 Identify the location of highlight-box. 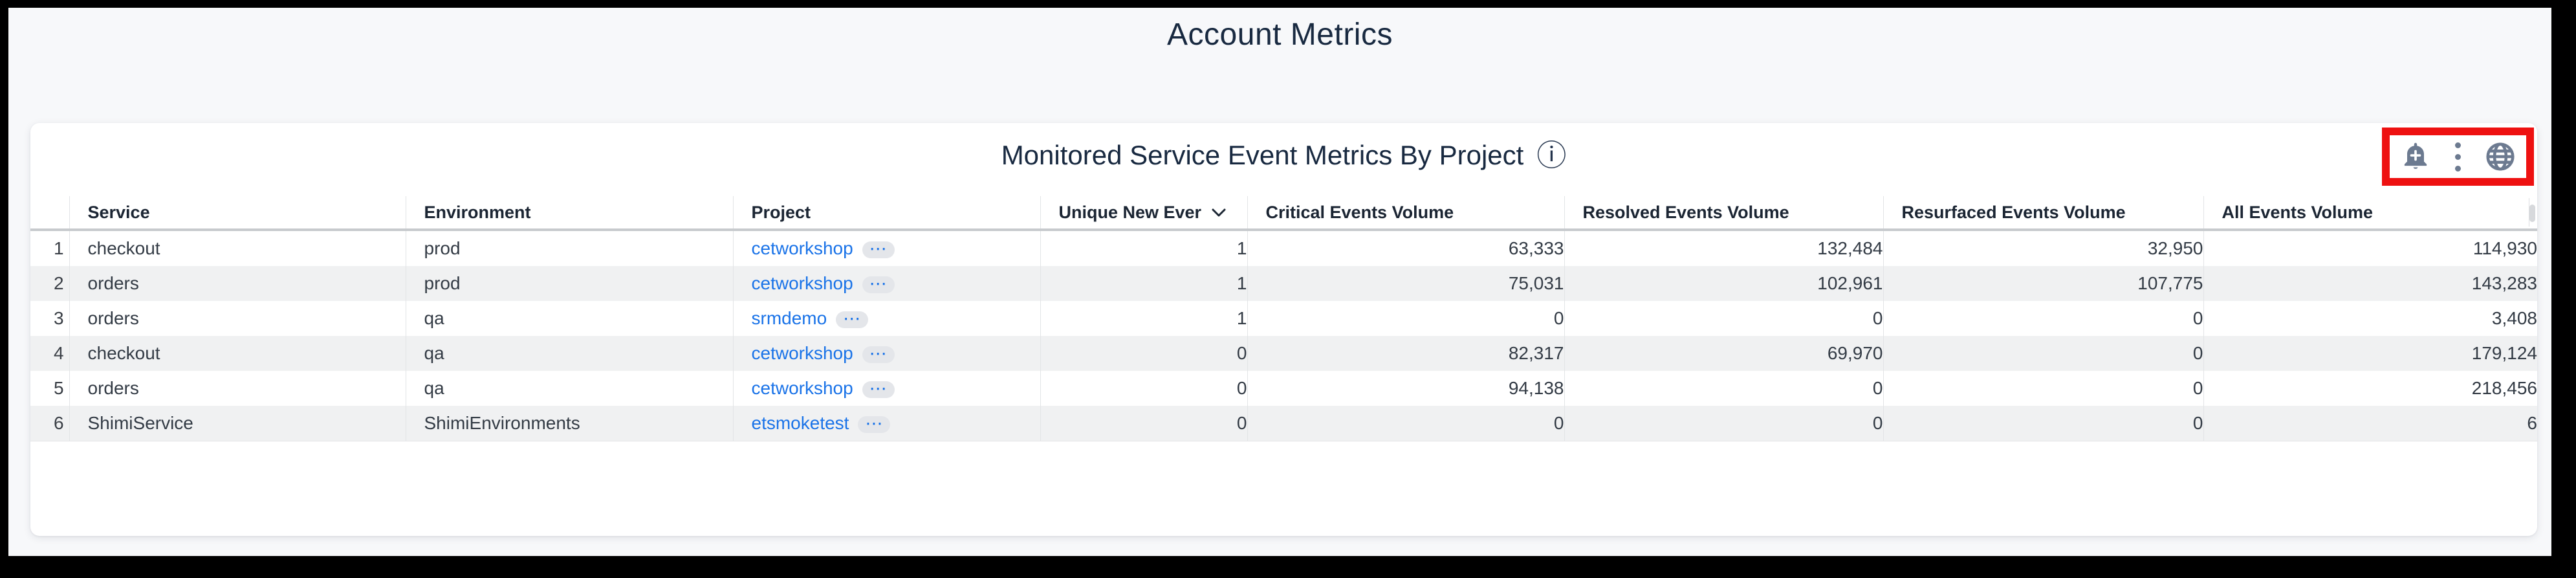
(2458, 157).